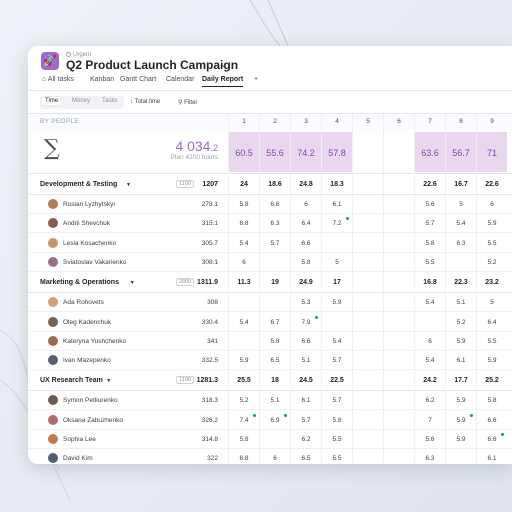 The width and height of the screenshot is (512, 512). I want to click on add-tab-button: +, so click(256, 79).